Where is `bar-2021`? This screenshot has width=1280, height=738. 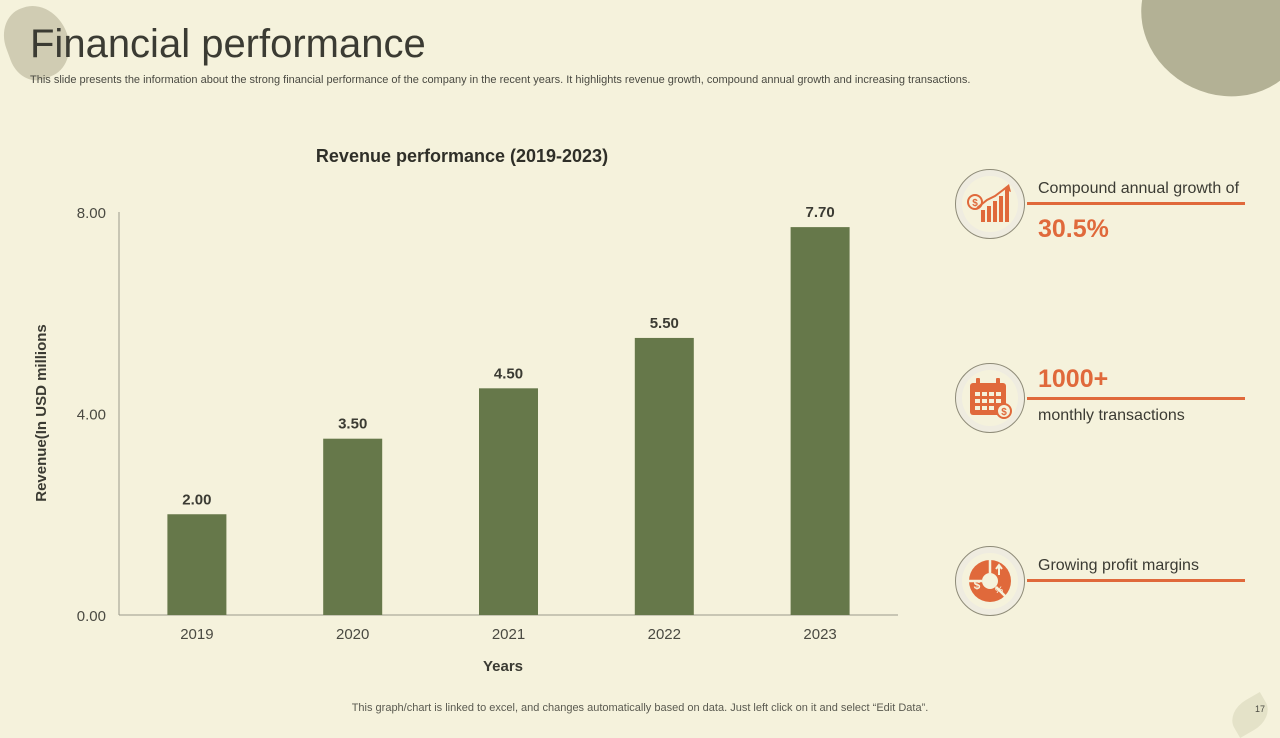
bar-2021 is located at coordinates (508, 501).